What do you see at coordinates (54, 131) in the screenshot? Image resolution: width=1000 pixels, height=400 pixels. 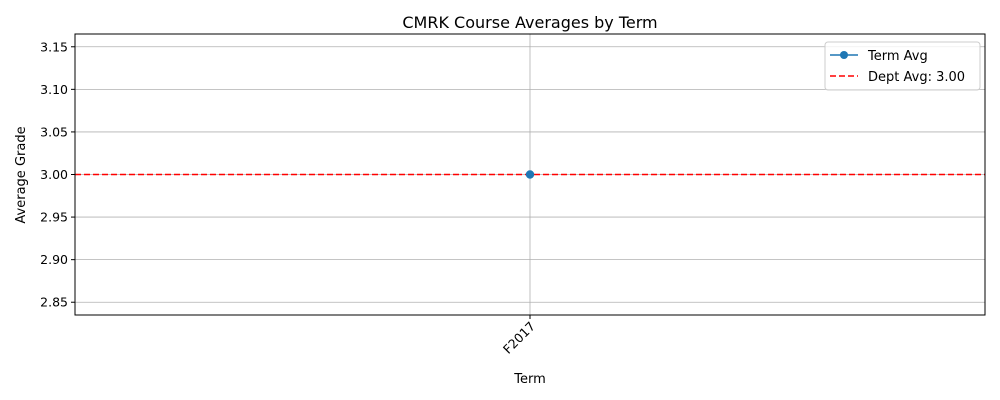 I see `y-tick-label: 3.05` at bounding box center [54, 131].